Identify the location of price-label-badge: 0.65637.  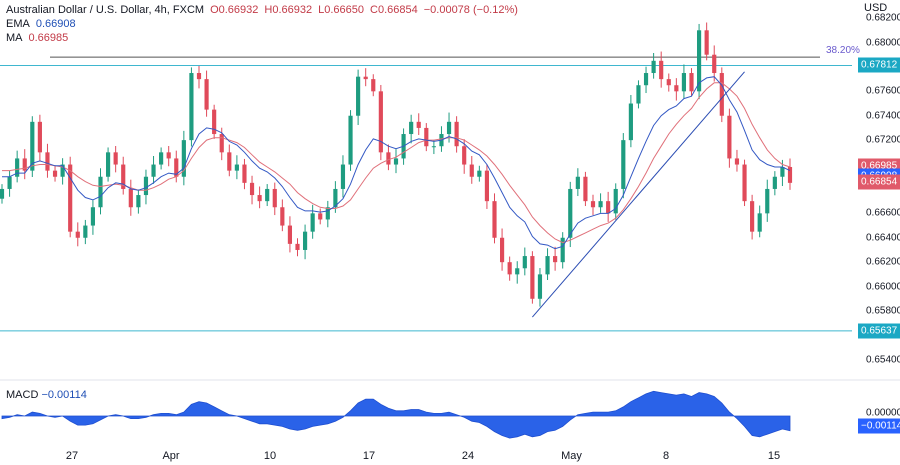
(879, 331).